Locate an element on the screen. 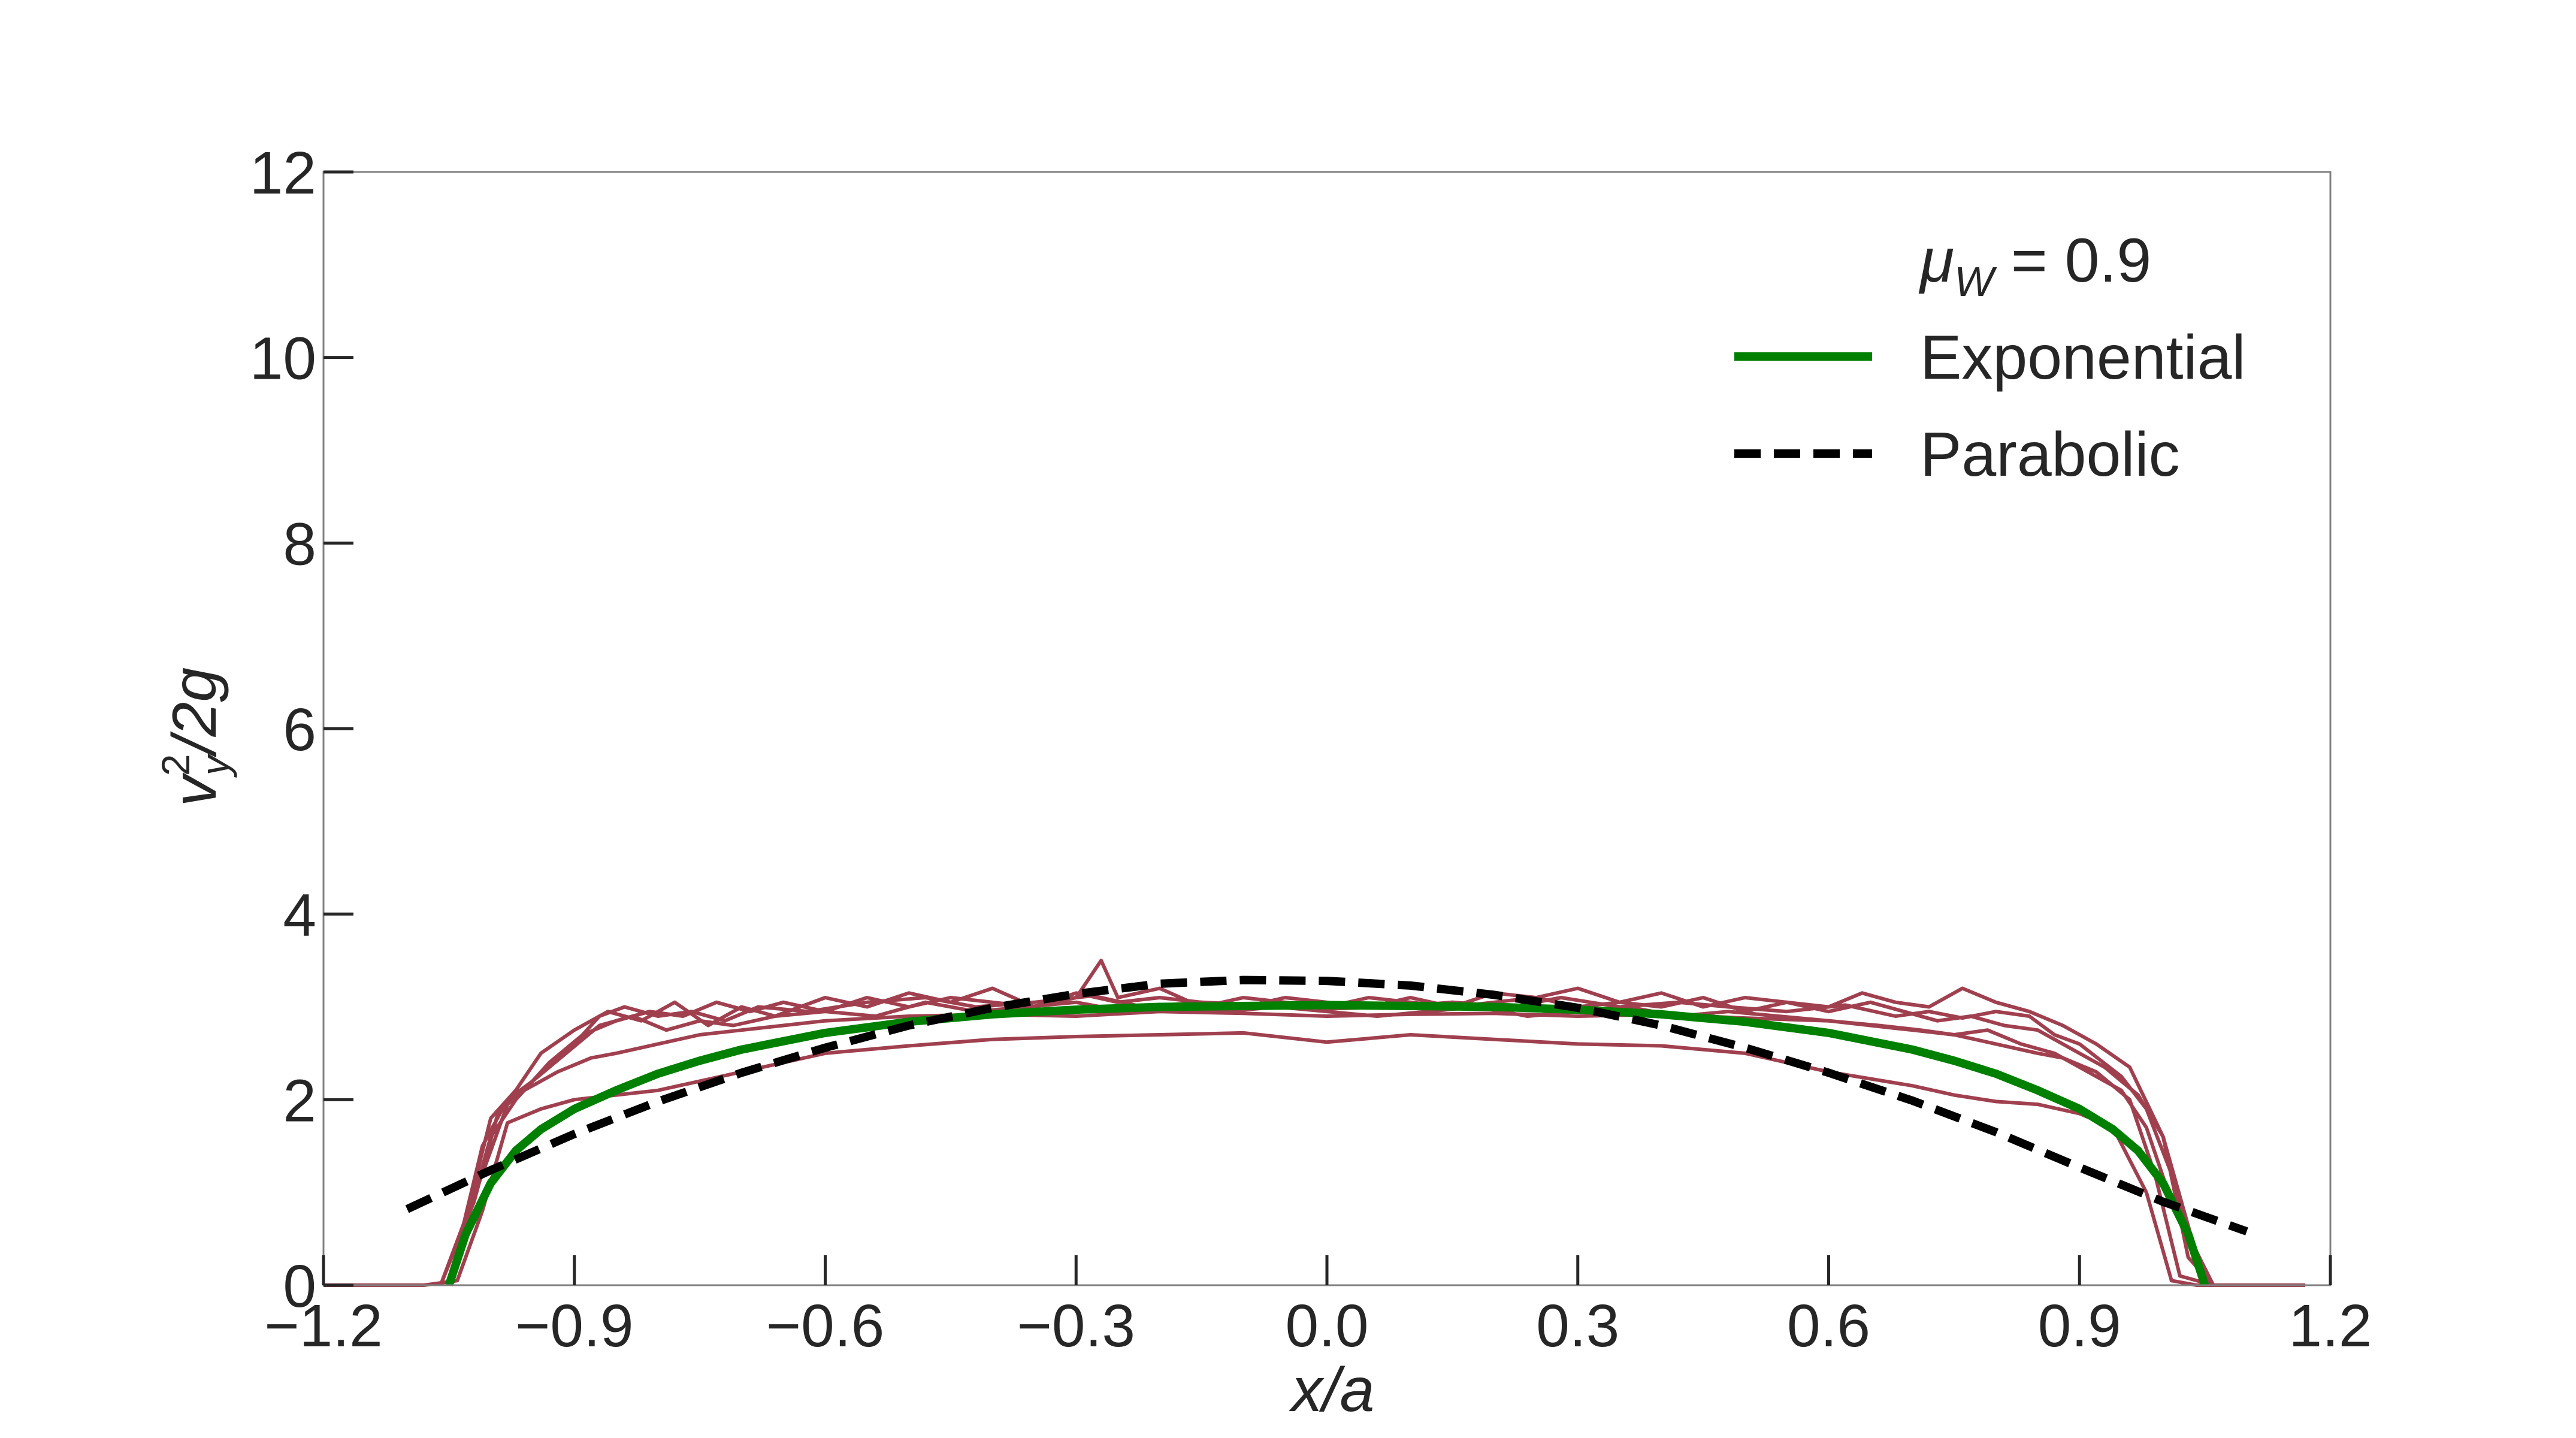 This screenshot has height=1438, width=2576. x-tick-label: 0.3 is located at coordinates (1577, 1326).